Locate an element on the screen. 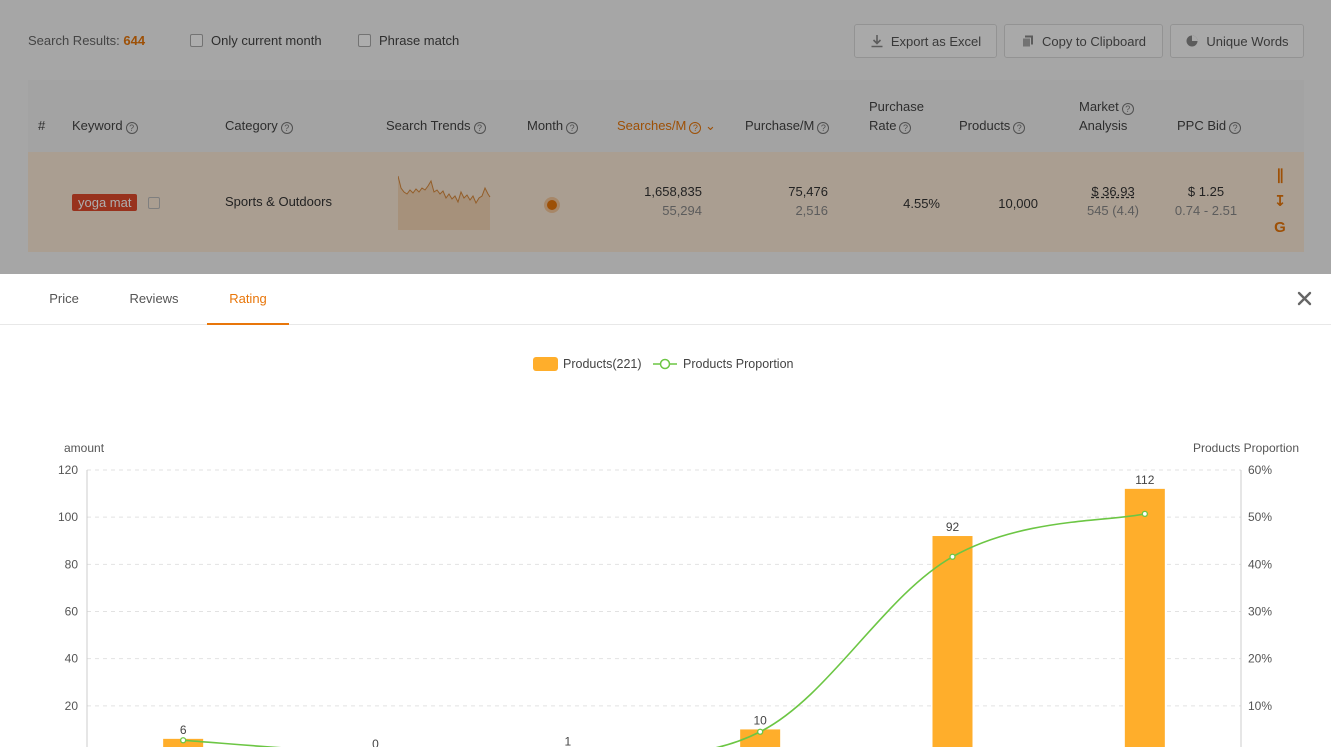  bar-value-label: 92 is located at coordinates (953, 527).